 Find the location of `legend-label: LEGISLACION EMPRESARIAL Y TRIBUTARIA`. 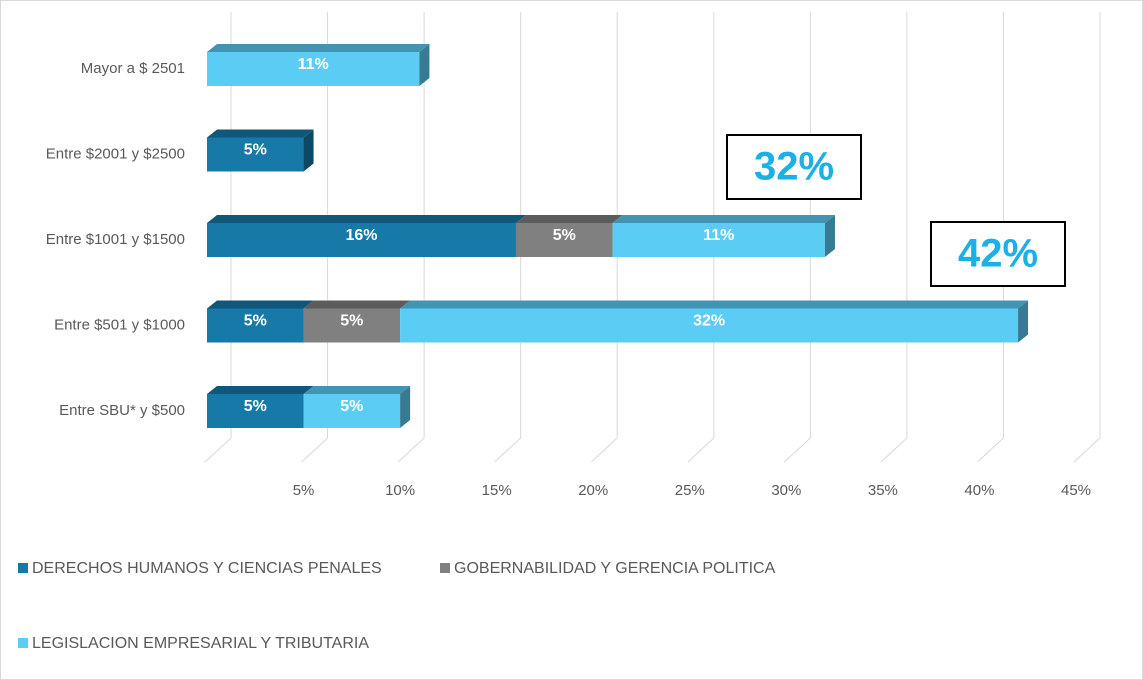

legend-label: LEGISLACION EMPRESARIAL Y TRIBUTARIA is located at coordinates (200, 643).